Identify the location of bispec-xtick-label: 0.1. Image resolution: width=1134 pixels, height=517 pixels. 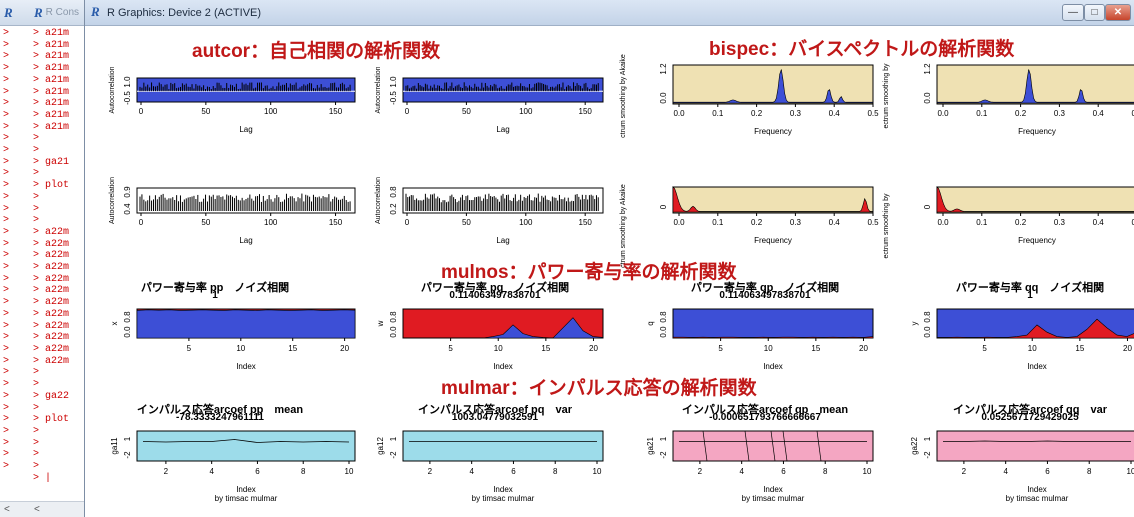
(718, 222).